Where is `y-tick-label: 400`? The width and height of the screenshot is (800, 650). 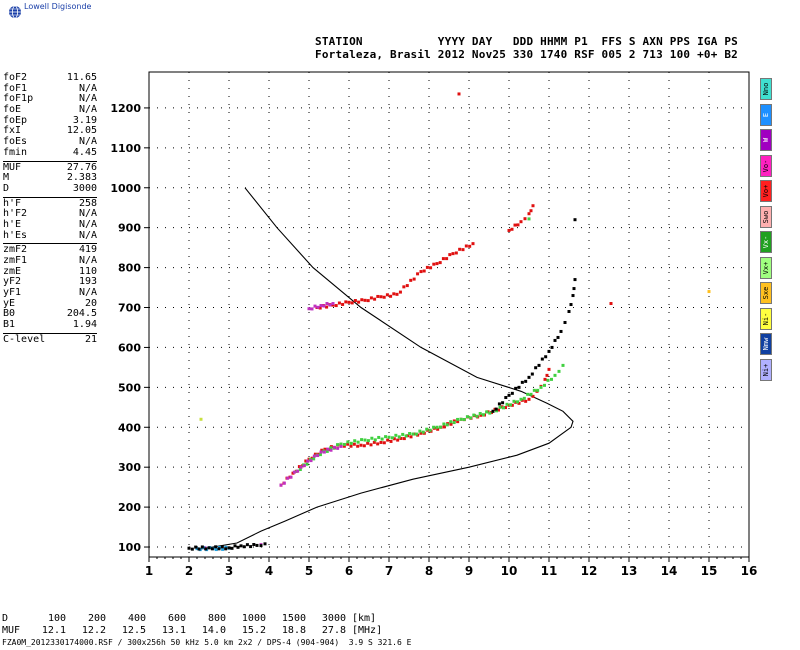 y-tick-label: 400 is located at coordinates (129, 427).